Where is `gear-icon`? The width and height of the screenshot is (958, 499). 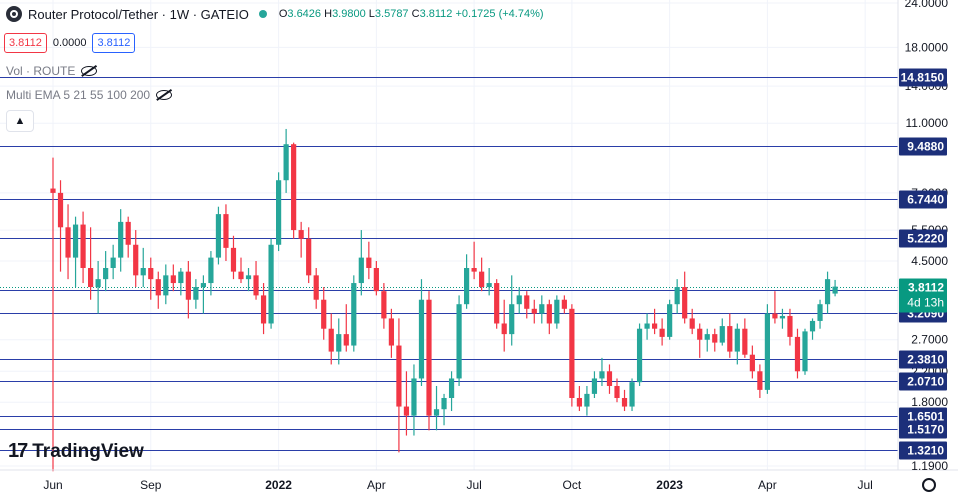 gear-icon is located at coordinates (929, 485).